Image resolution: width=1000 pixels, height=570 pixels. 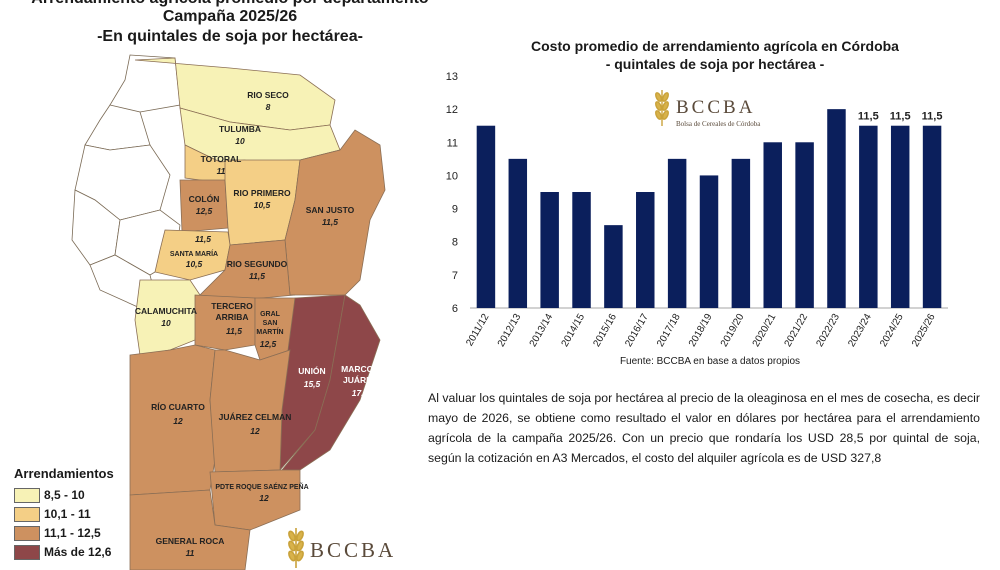 What do you see at coordinates (772, 225) in the screenshot?
I see `bar-2020/21` at bounding box center [772, 225].